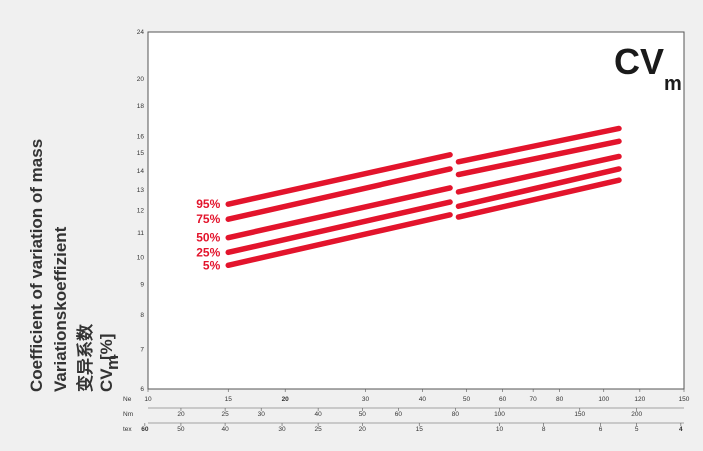 This screenshot has height=451, width=703. I want to click on chart-title: CV, so click(639, 61).